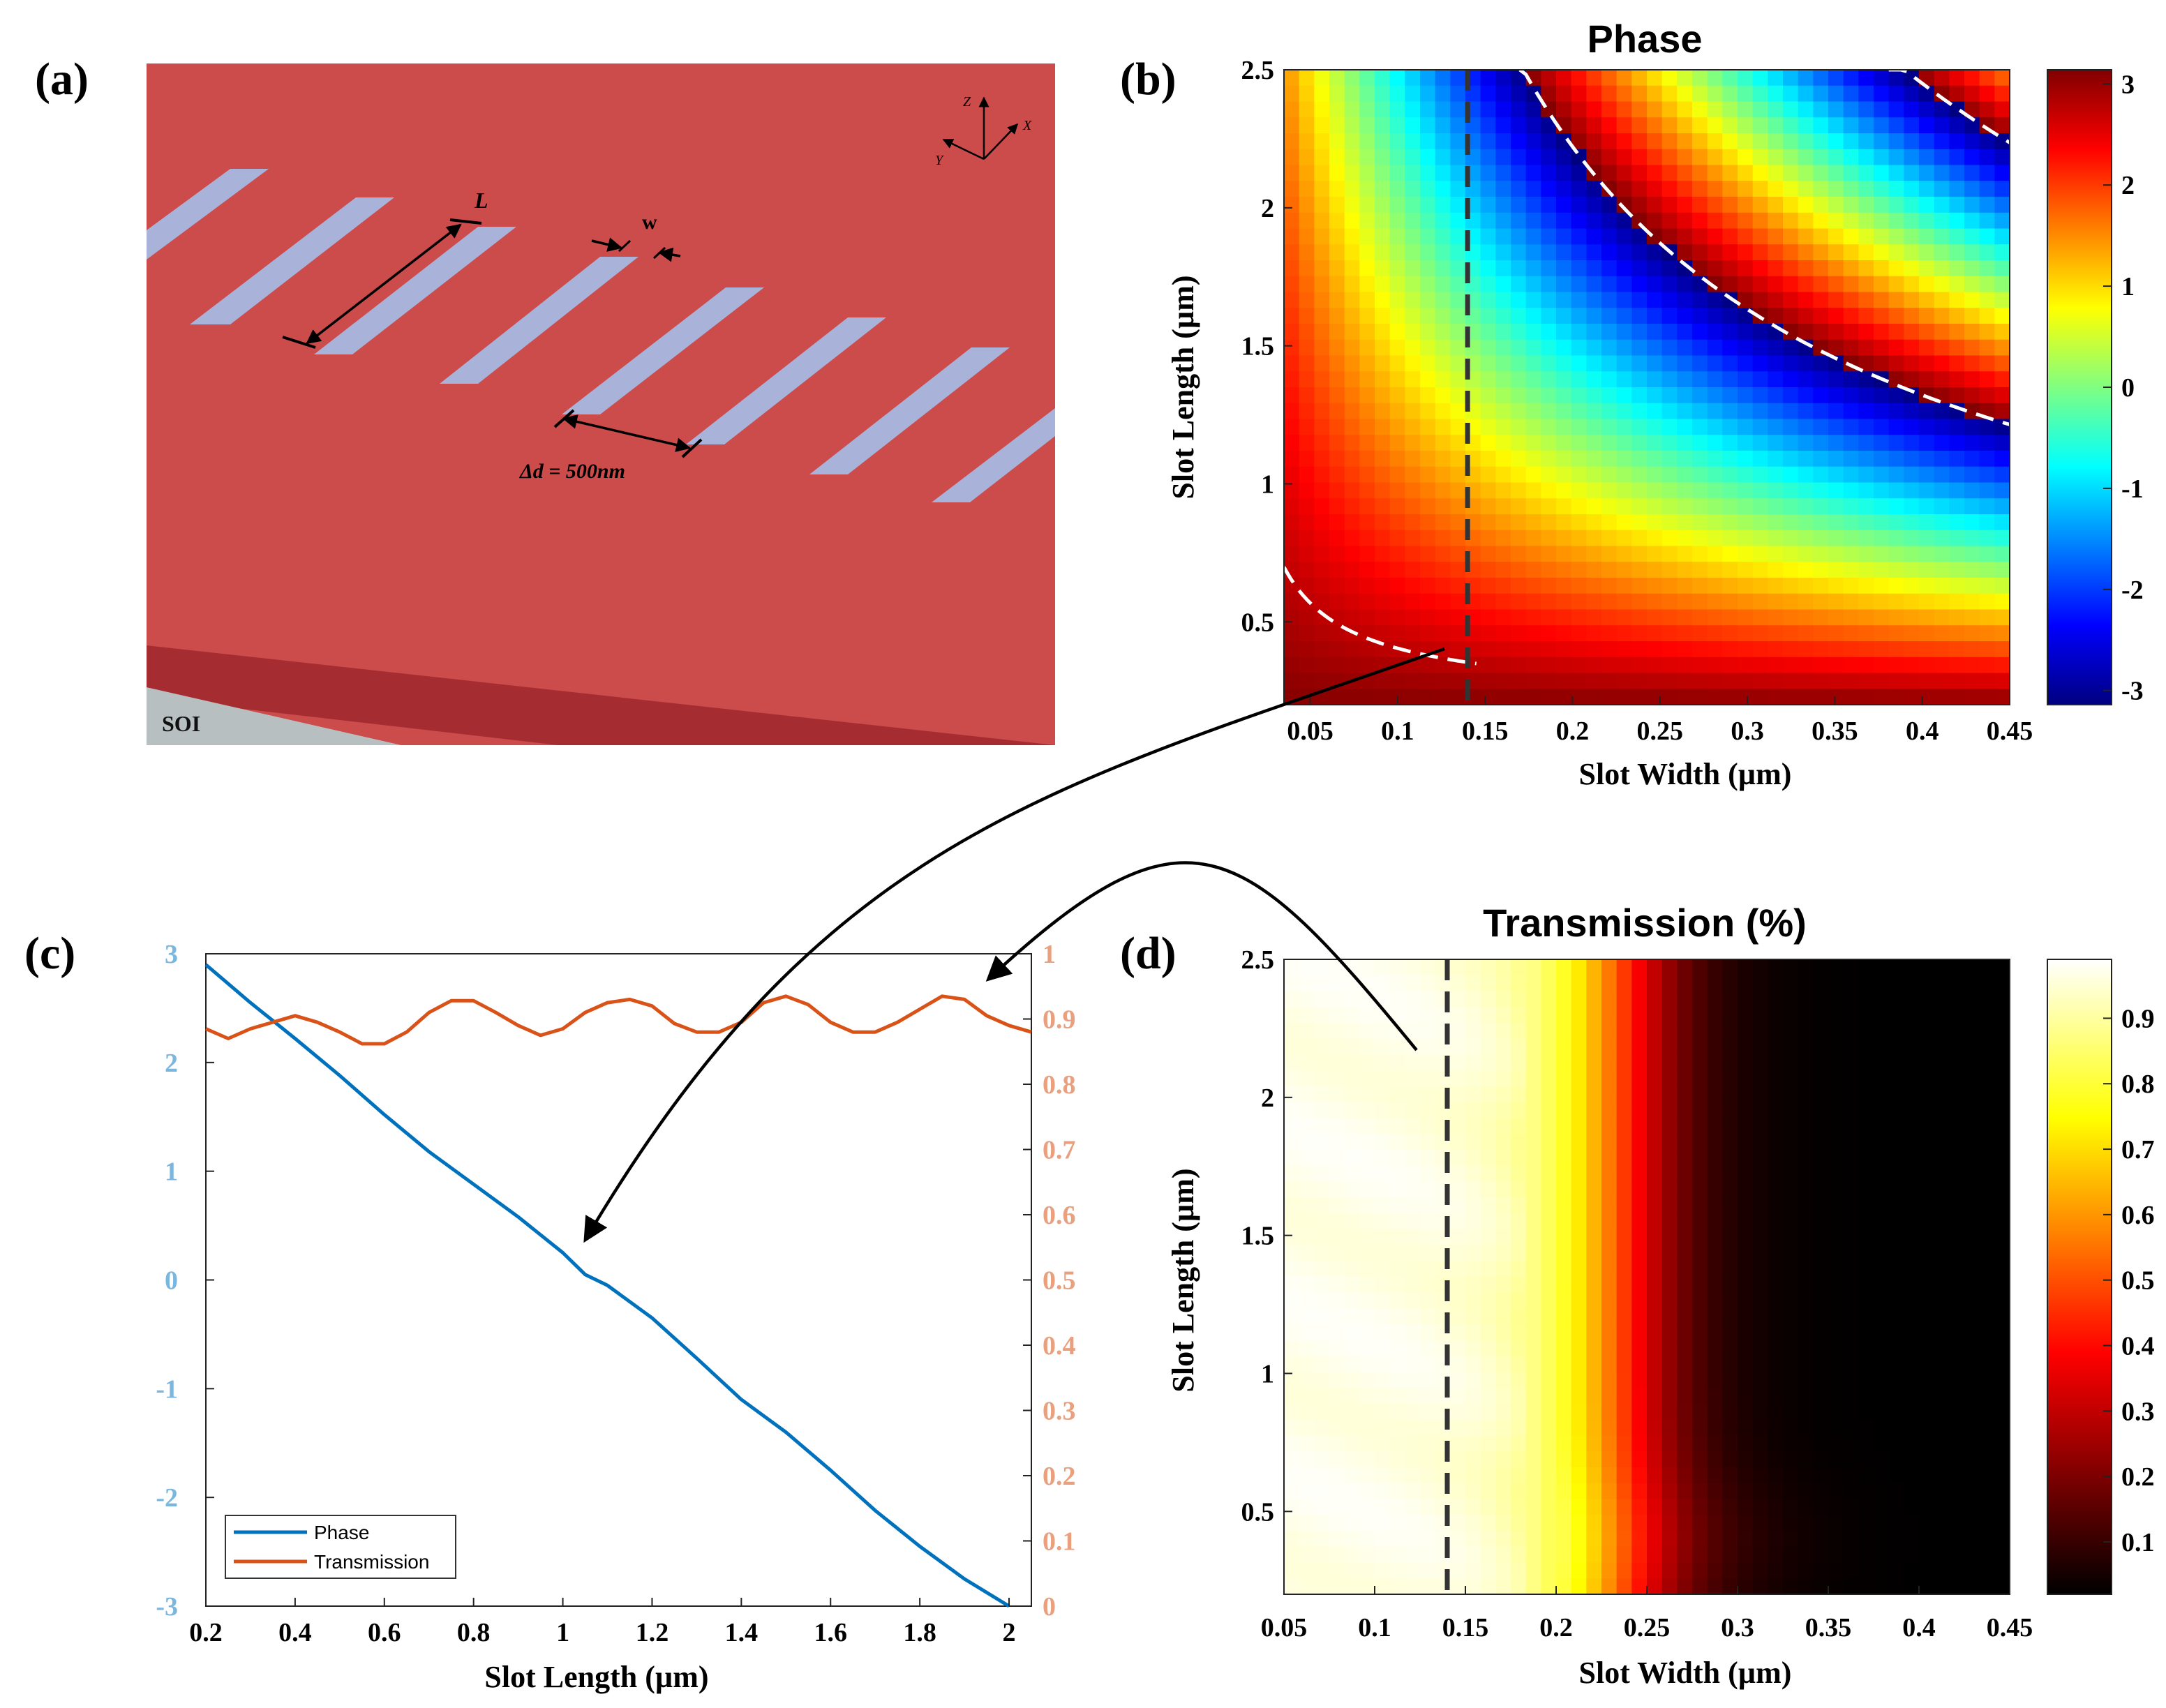 This screenshot has width=2166, height=1708. I want to click on line-x-ticks: 0.2 0.4 0.6 0.8 1 1.2 1.4 1.6 1.8 2, so click(602, 1622).